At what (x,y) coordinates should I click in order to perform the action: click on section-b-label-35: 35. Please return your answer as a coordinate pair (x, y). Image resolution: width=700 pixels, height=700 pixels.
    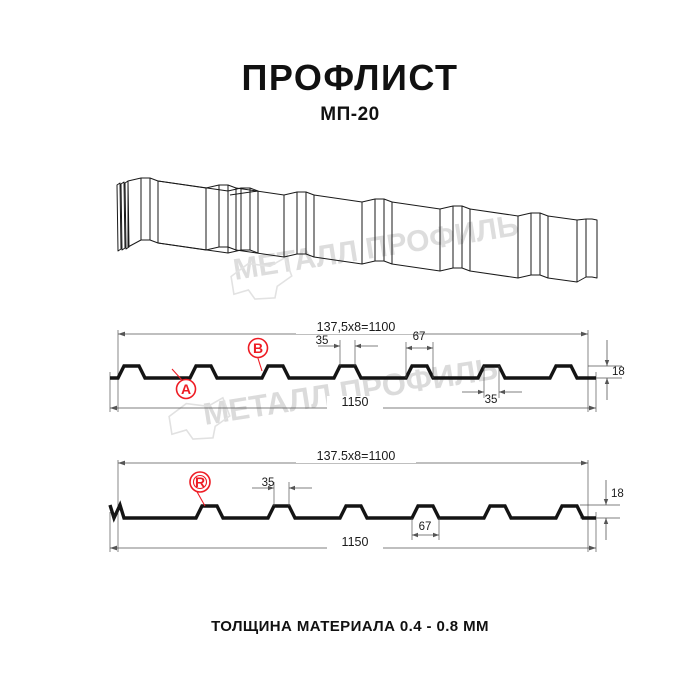
    Looking at the image, I should click on (268, 483).